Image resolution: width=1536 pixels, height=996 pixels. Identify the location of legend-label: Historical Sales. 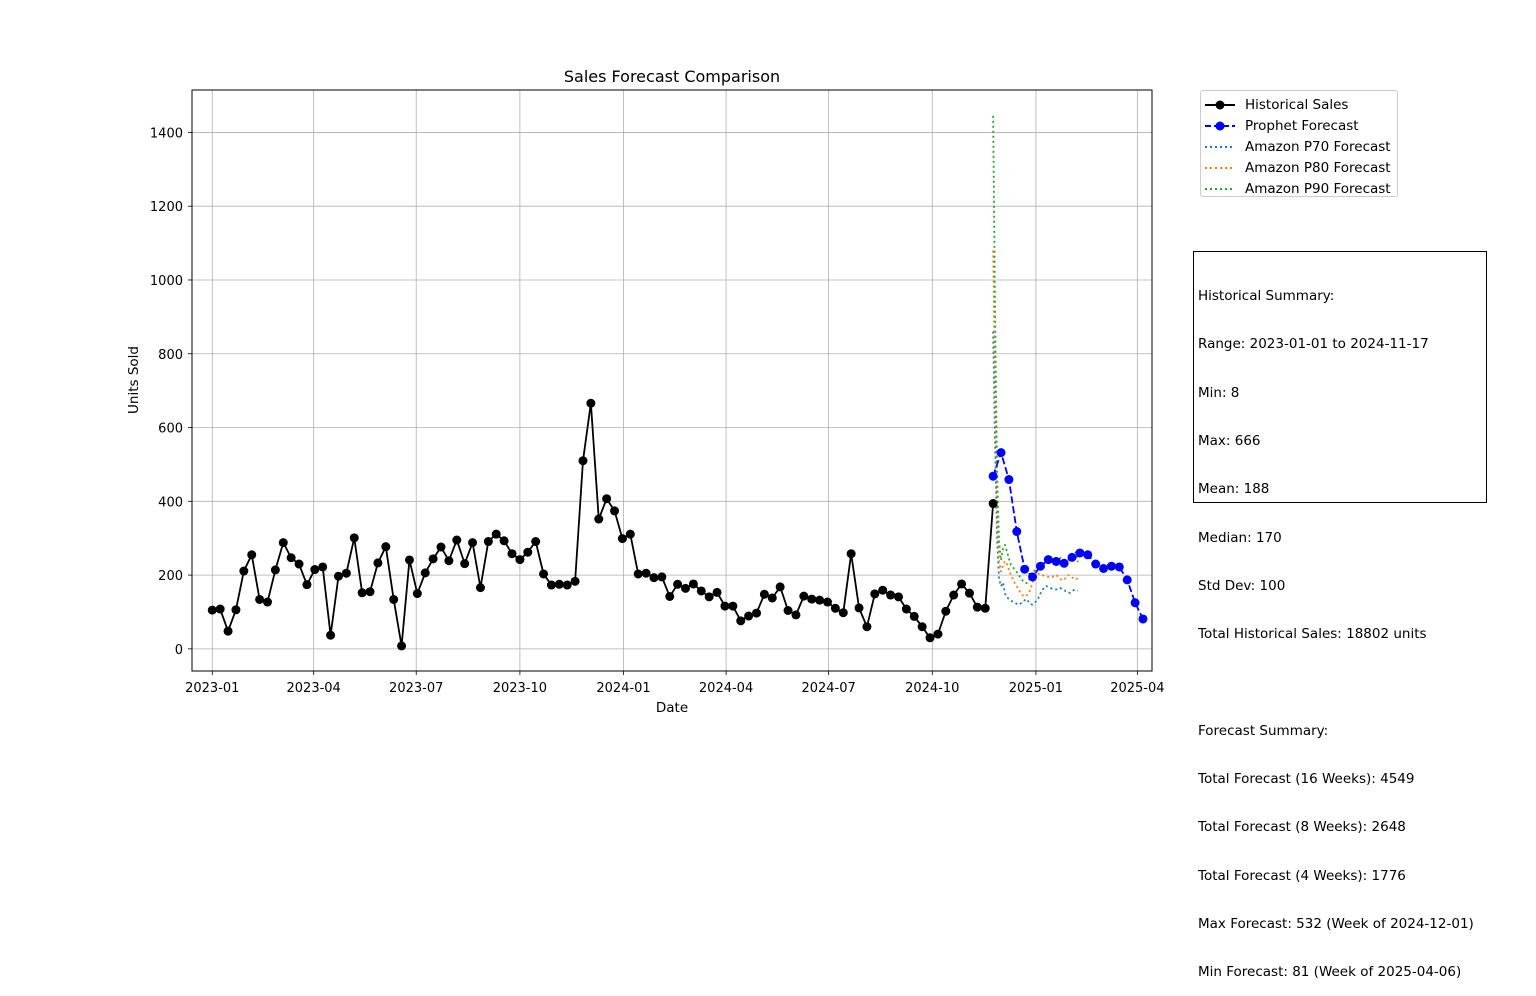
(1297, 104).